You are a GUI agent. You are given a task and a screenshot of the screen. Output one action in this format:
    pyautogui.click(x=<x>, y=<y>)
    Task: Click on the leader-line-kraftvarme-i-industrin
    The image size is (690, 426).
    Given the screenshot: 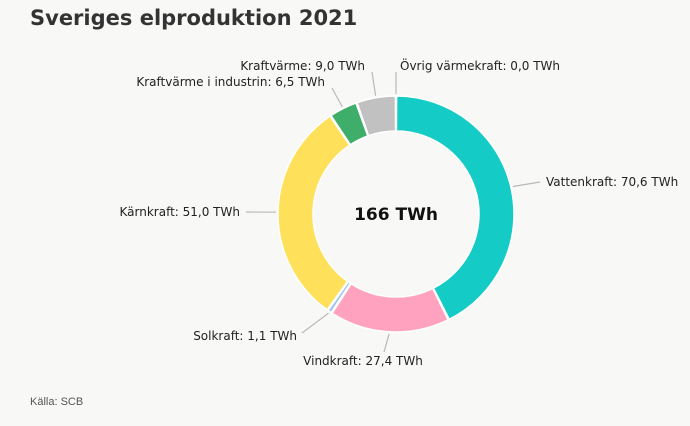 What is the action you would take?
    pyautogui.click(x=337, y=97)
    